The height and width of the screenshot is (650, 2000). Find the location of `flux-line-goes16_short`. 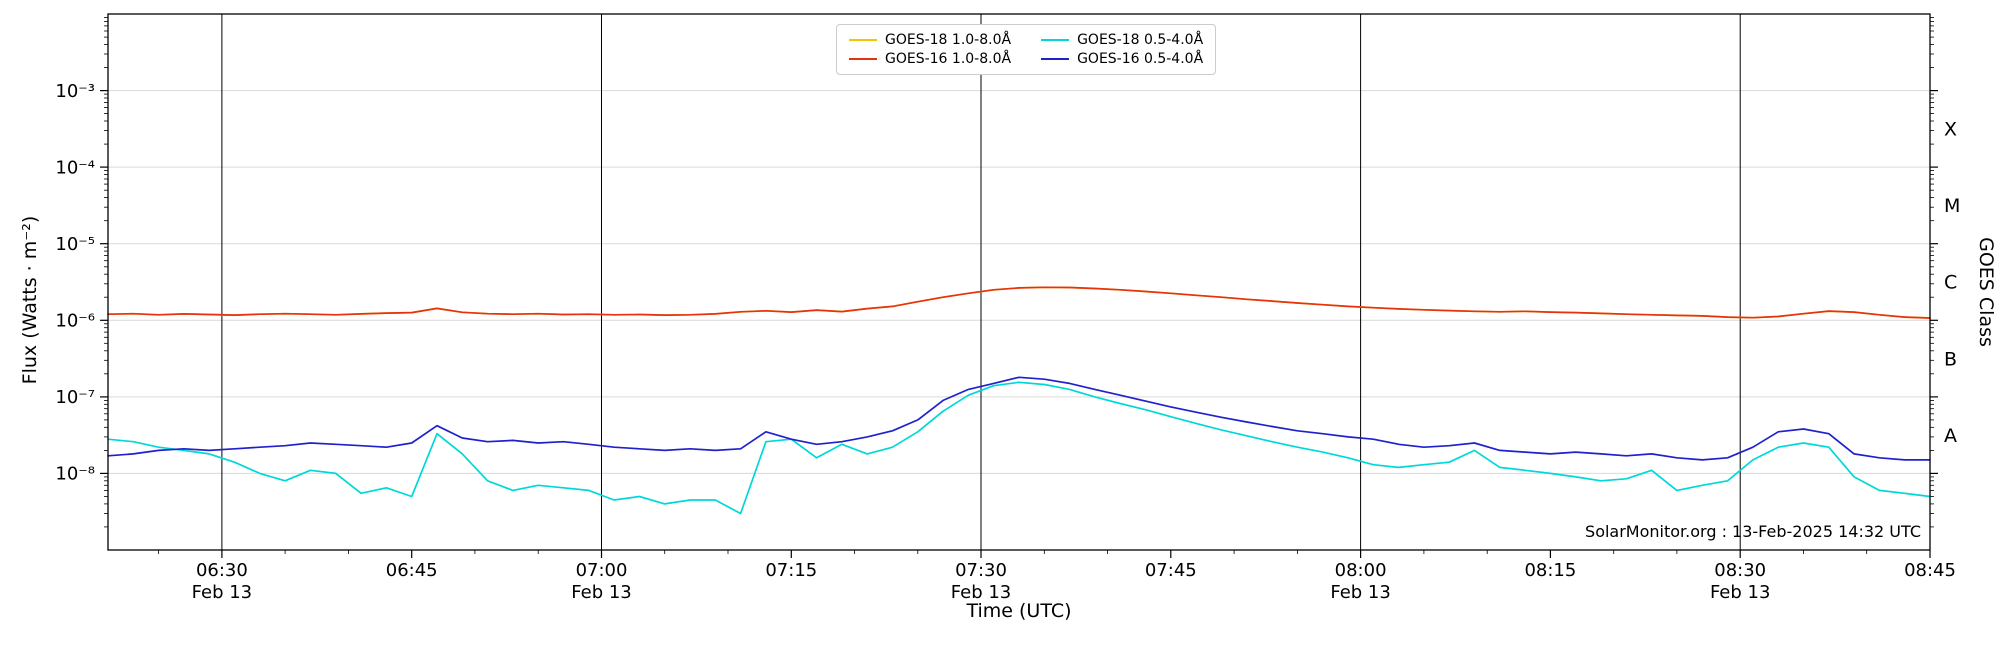

flux-line-goes16_short is located at coordinates (1019, 418).